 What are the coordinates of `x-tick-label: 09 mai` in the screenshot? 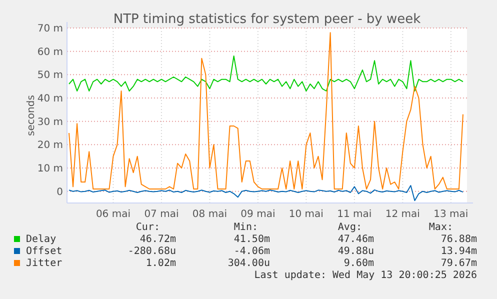 It's located at (258, 214).